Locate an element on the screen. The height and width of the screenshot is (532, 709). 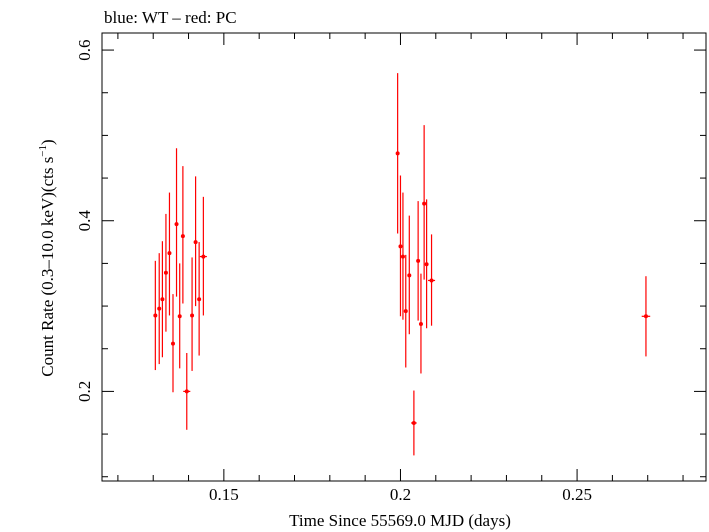
y-axis-tick-labels: 0.2 0.4 0.6 is located at coordinates (84, 220).